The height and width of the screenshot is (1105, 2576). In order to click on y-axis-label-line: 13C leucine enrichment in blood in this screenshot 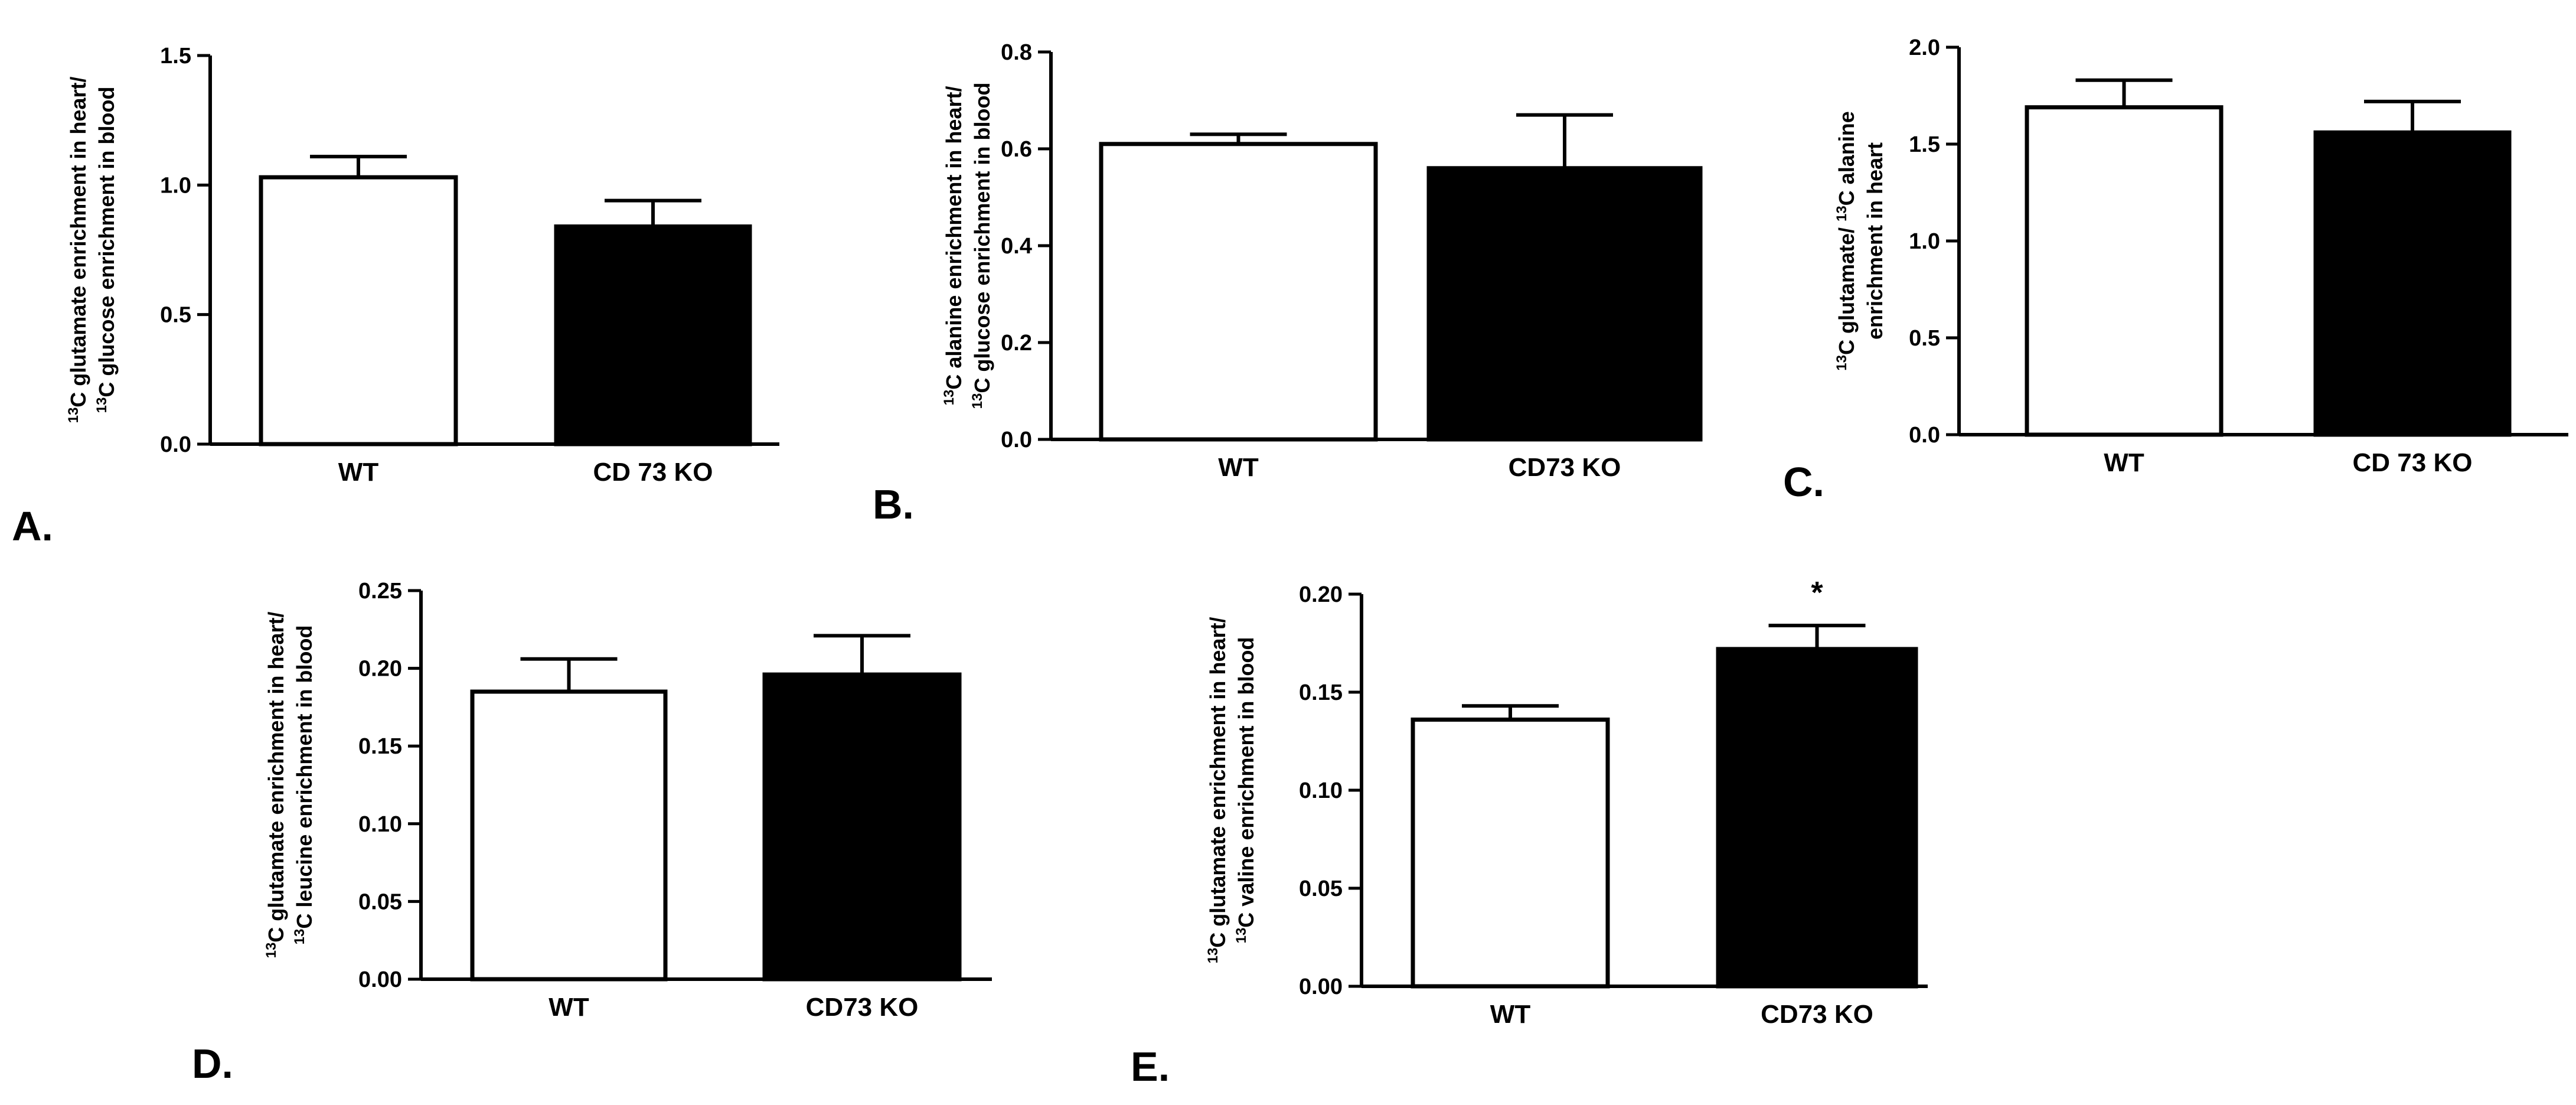, I will do `click(304, 785)`.